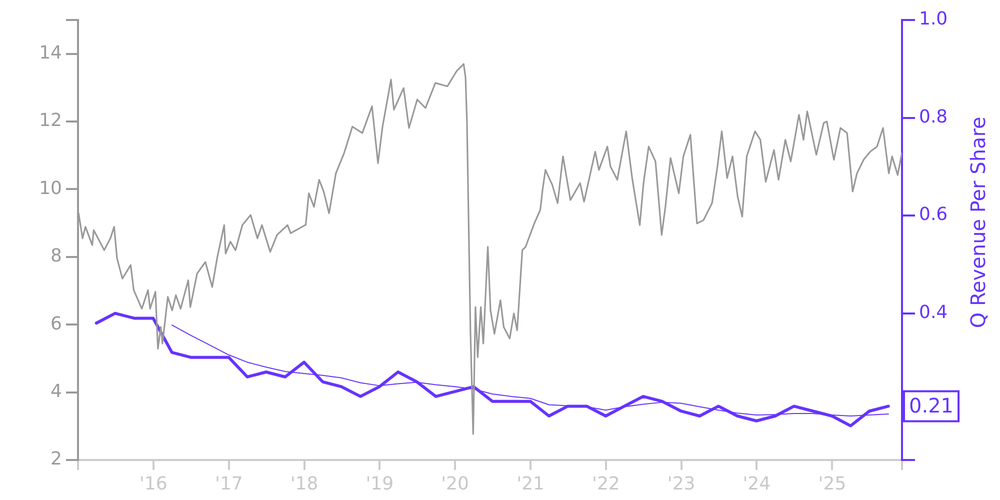 This screenshot has height=500, width=1000. What do you see at coordinates (56, 459) in the screenshot?
I see `y-tick-label: 2` at bounding box center [56, 459].